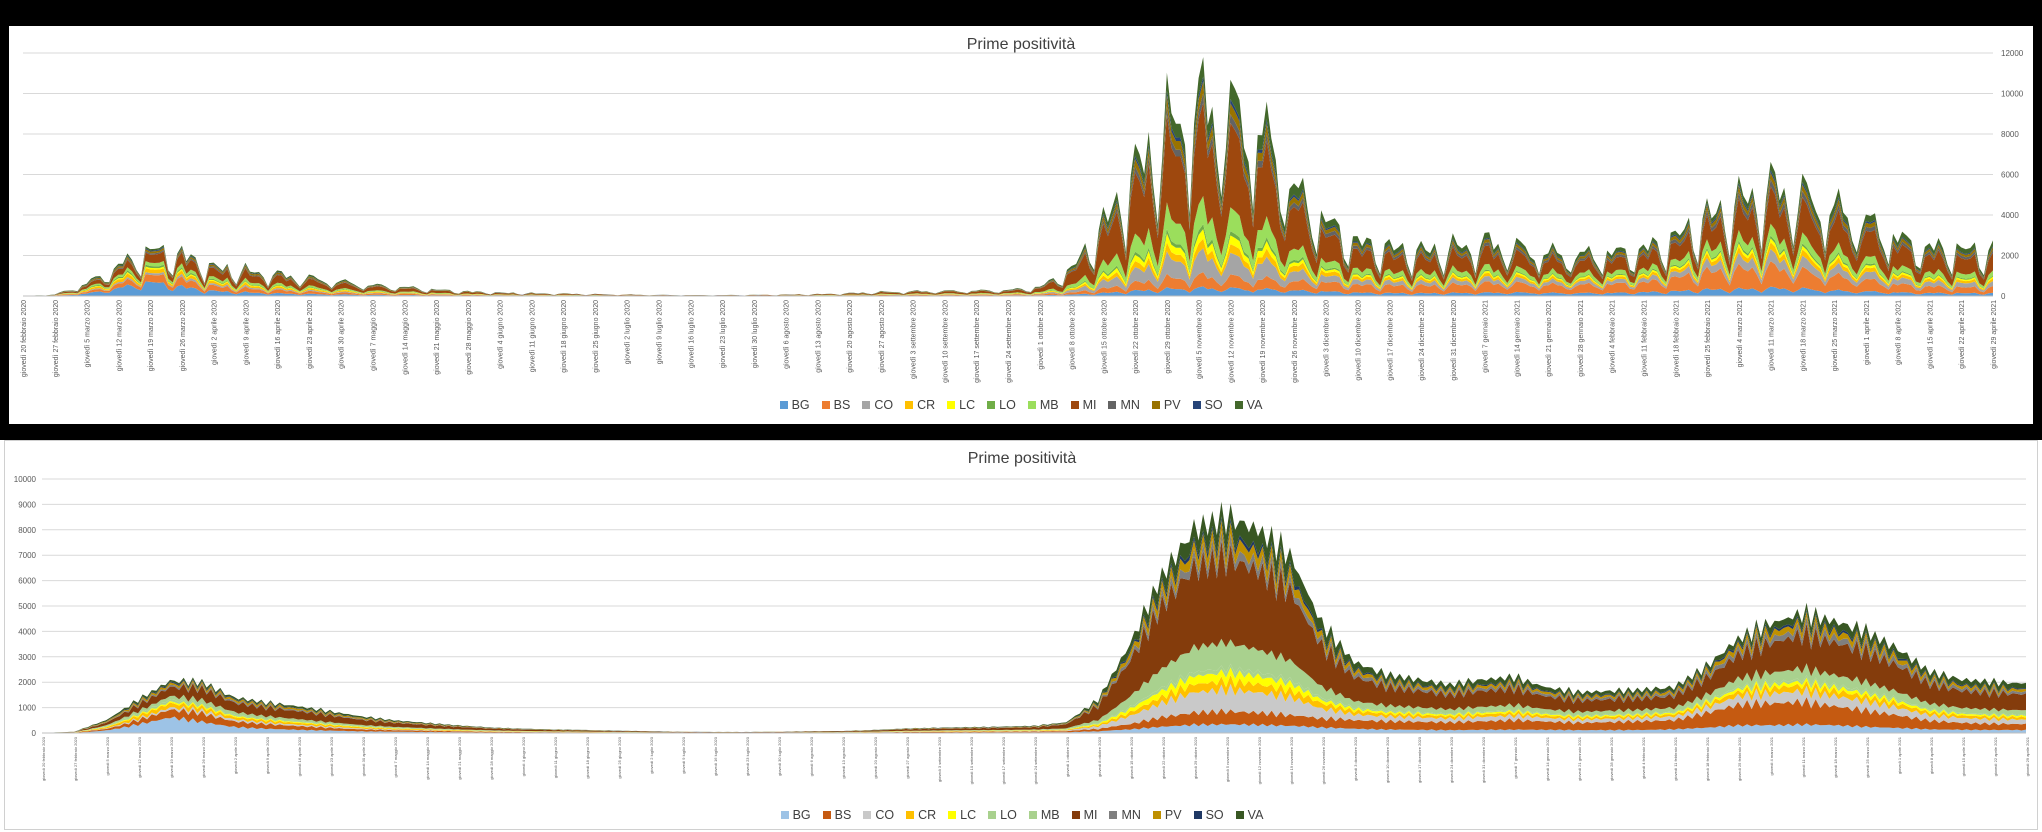  What do you see at coordinates (1803, 756) in the screenshot?
I see `x-tick-label: giovedì 11 marzo 2021` at bounding box center [1803, 756].